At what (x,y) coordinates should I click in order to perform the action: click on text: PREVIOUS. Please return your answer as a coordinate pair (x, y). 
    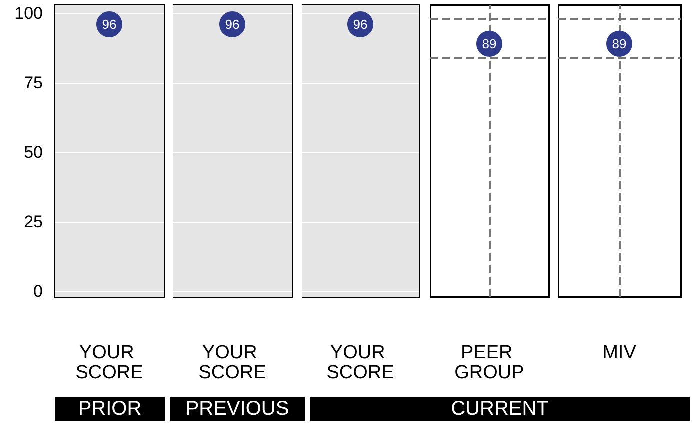
    Looking at the image, I should click on (237, 409).